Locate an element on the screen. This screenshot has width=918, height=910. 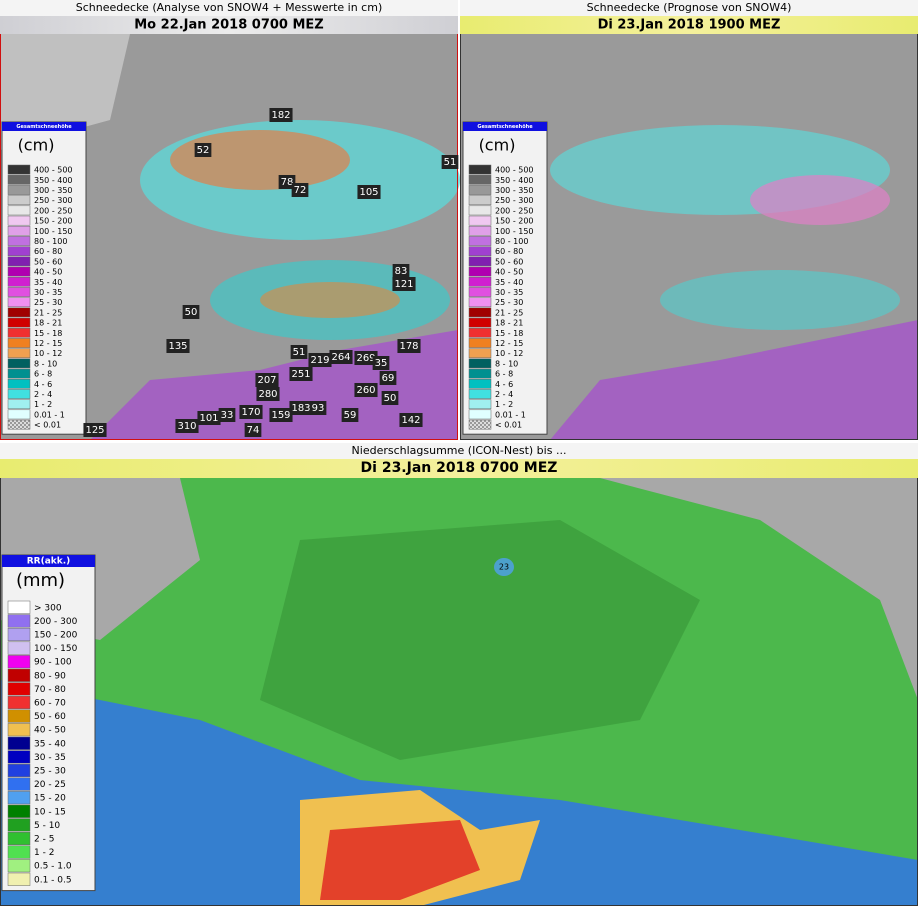
legend-label: > 300 is located at coordinates (48, 608).